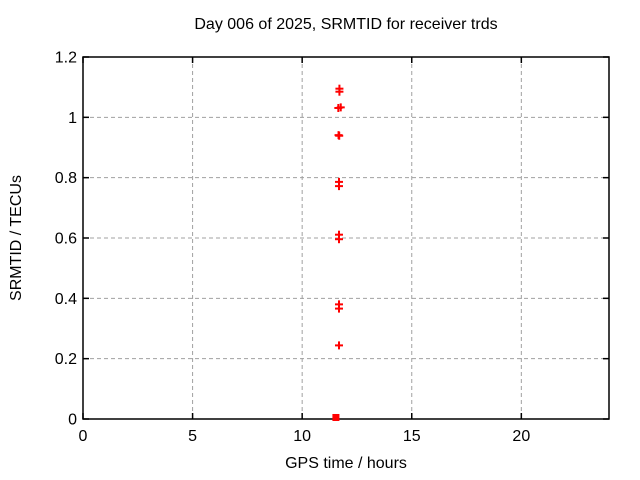 The height and width of the screenshot is (480, 640). I want to click on x-tick-label: 20, so click(521, 436).